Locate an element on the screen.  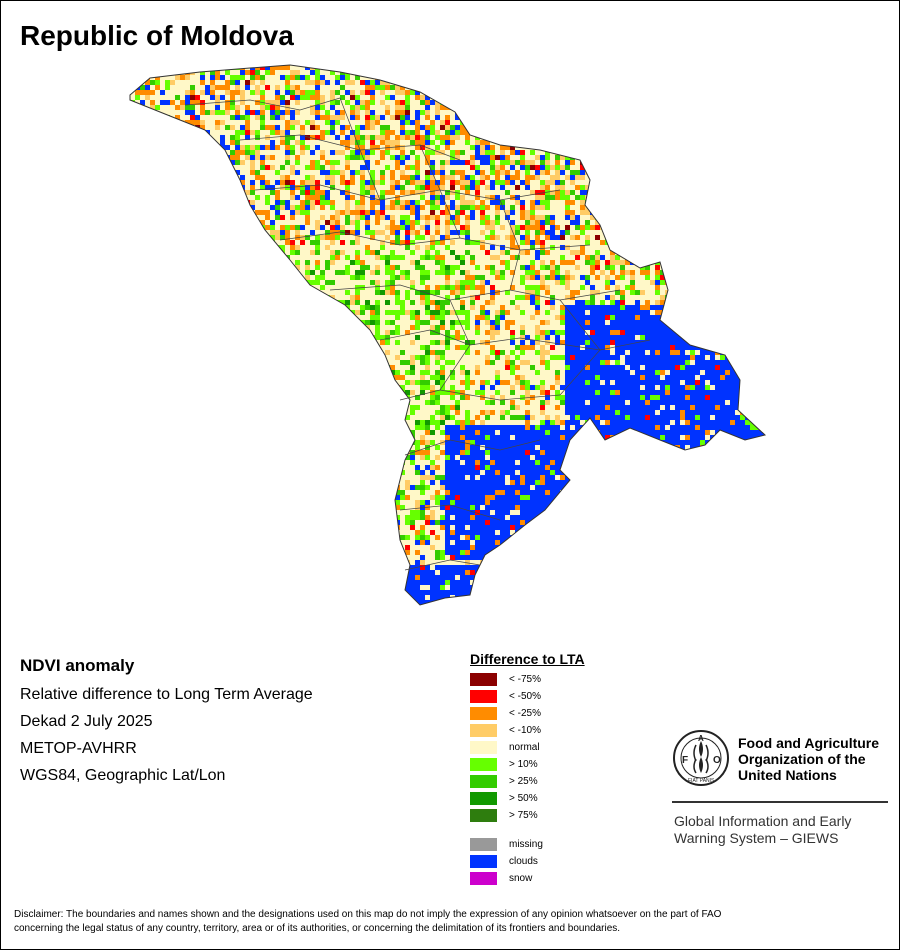
legend-class-label: < -10% is located at coordinates (525, 730).